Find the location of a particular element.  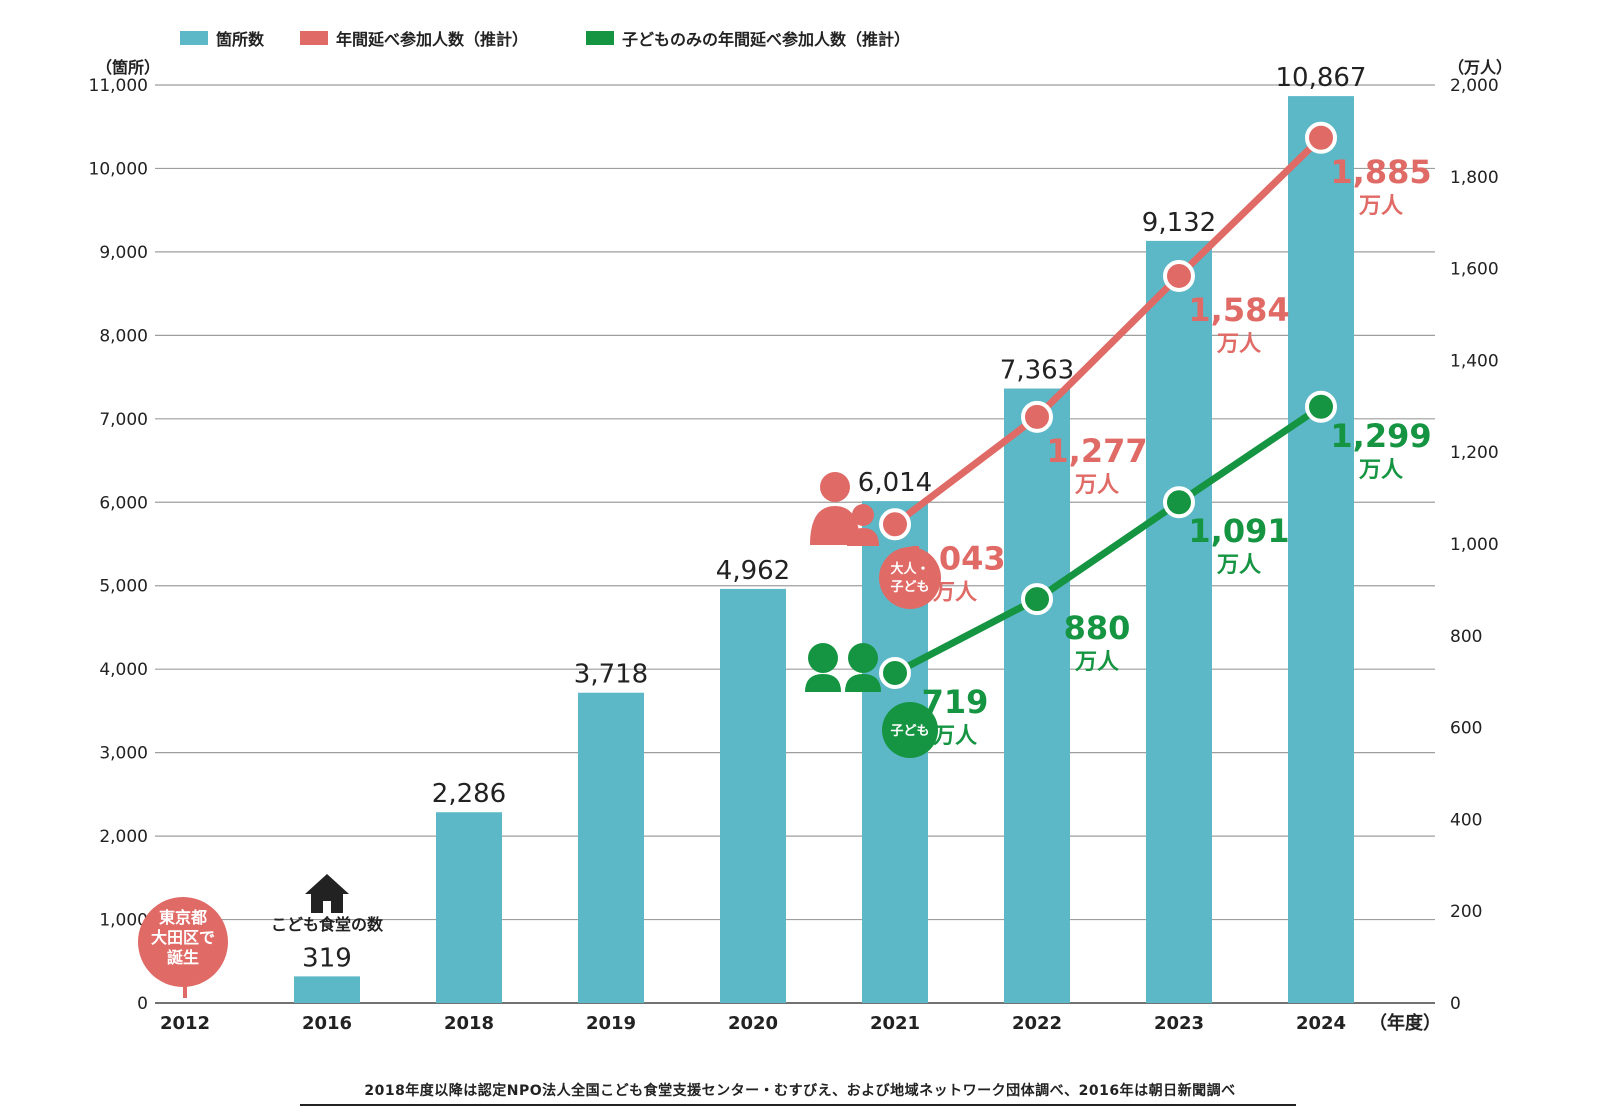

y-left-tick-label: 6,000 is located at coordinates (123, 503).